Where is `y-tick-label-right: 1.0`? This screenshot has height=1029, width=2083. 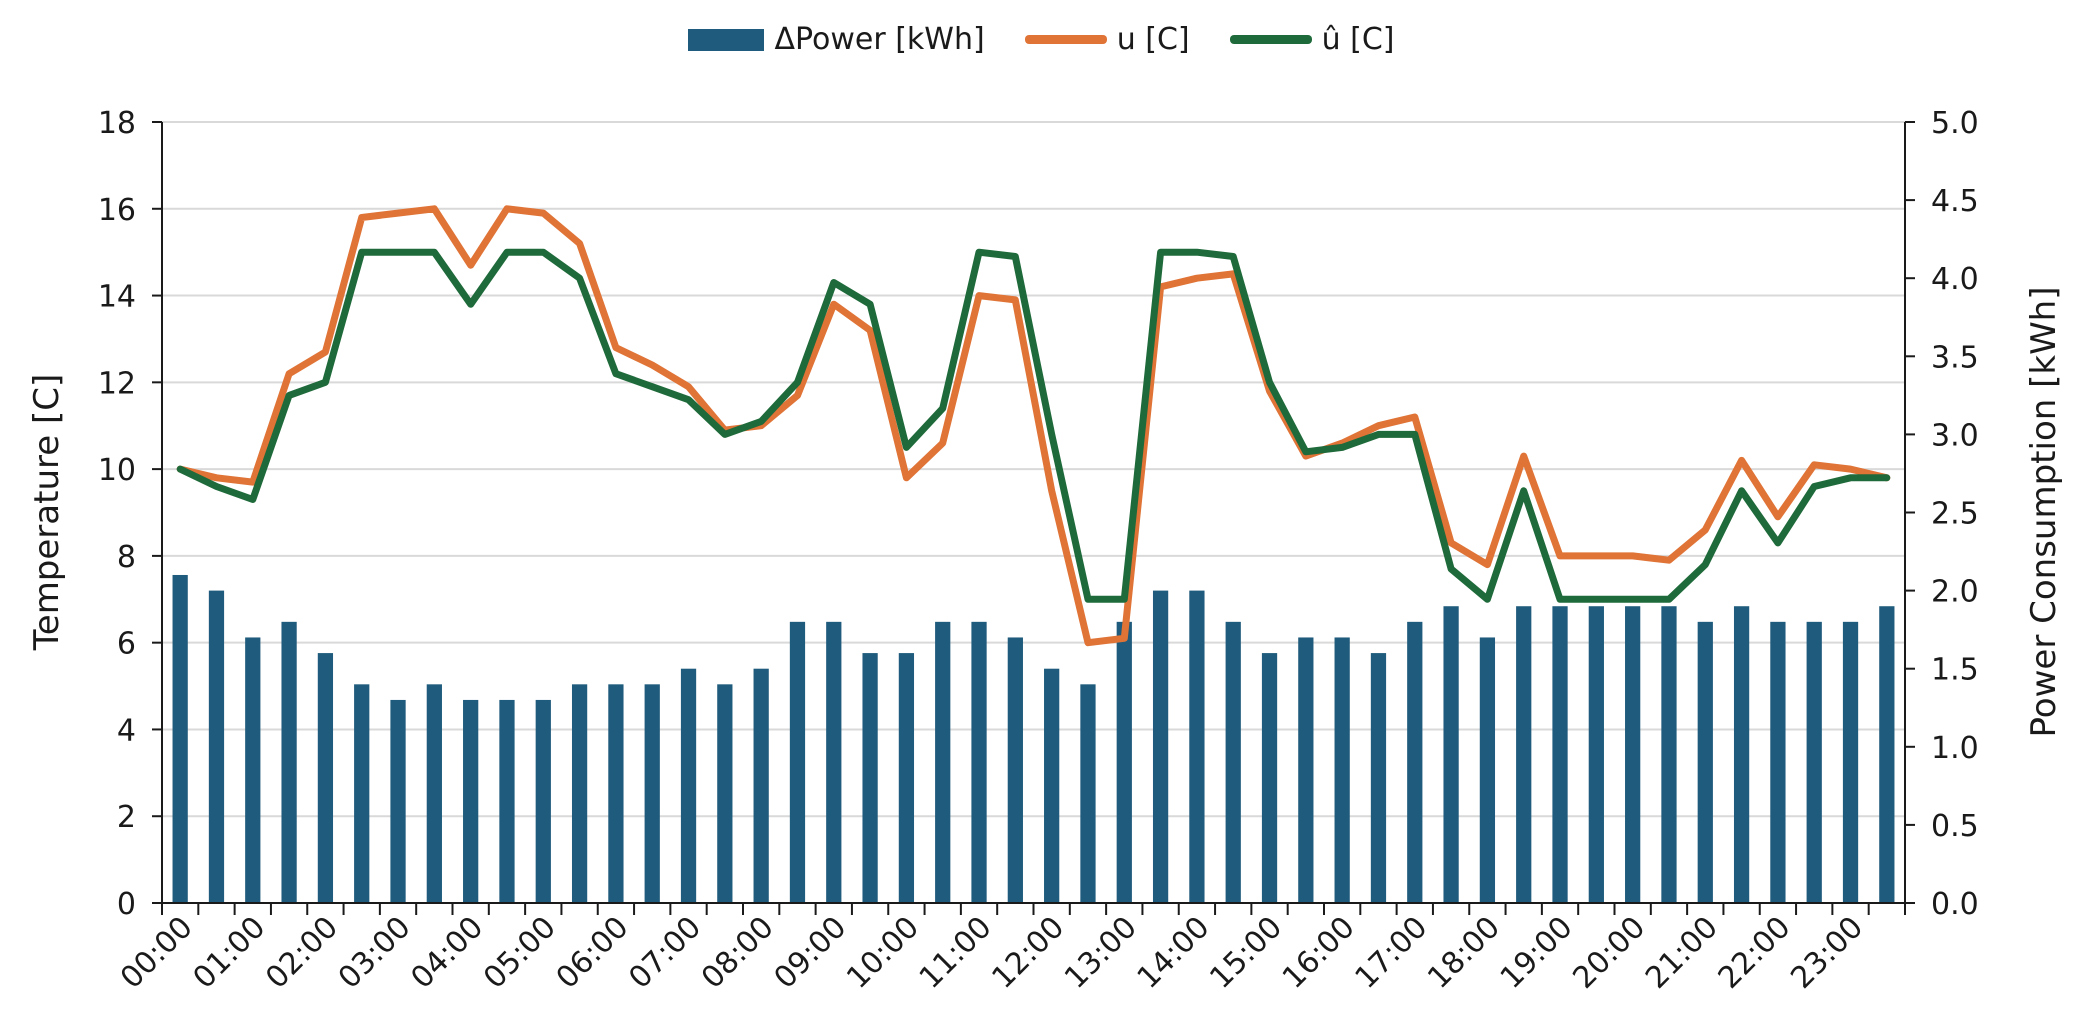 y-tick-label-right: 1.0 is located at coordinates (1955, 748).